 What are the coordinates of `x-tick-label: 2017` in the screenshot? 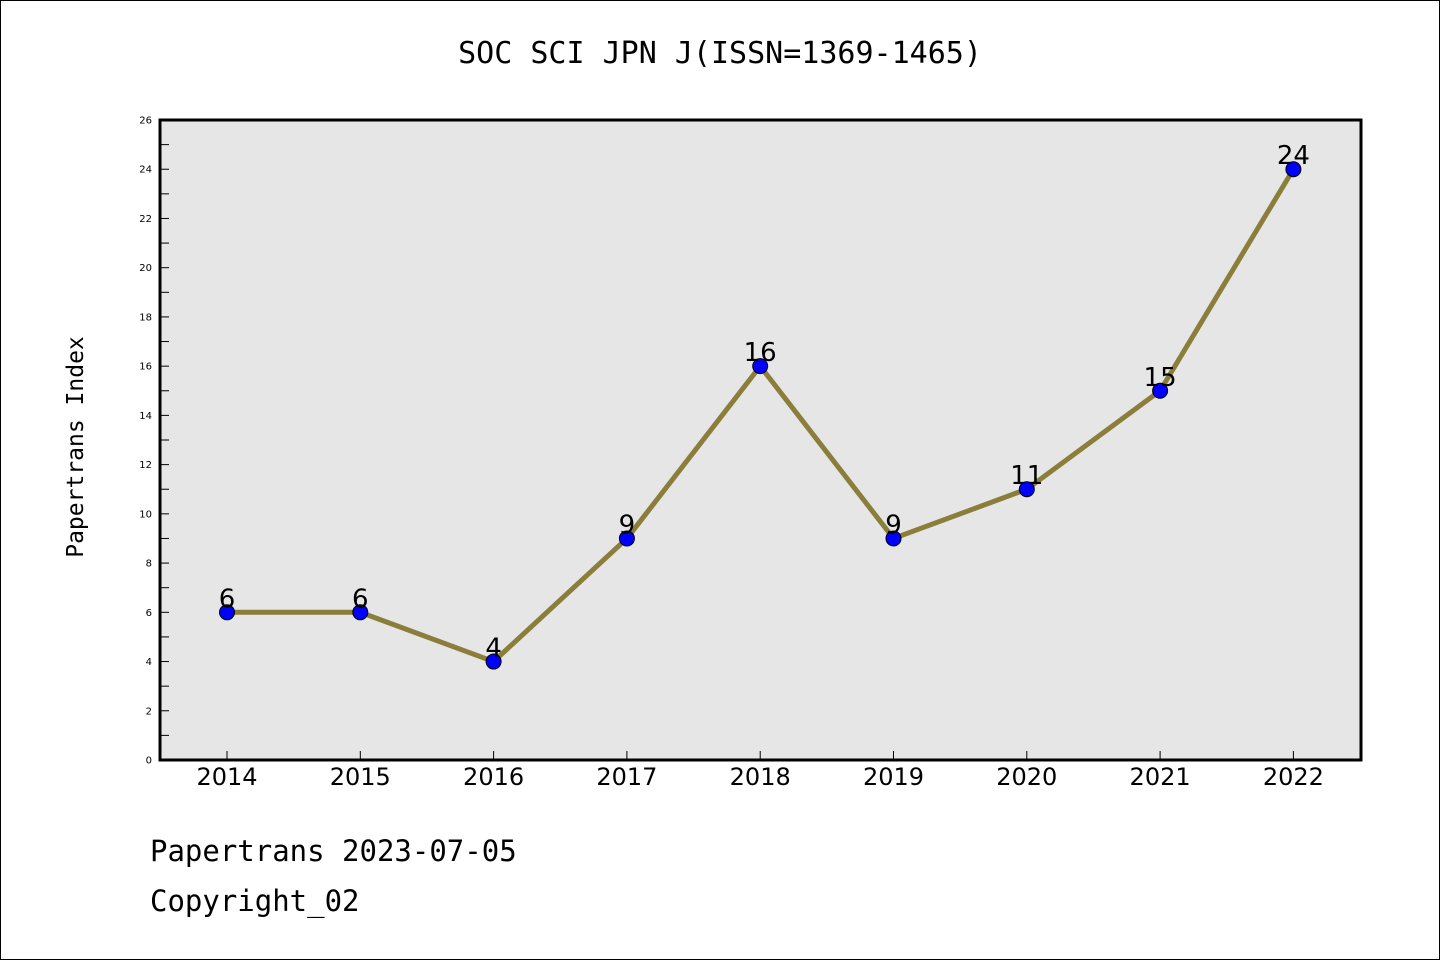 It's located at (626, 777).